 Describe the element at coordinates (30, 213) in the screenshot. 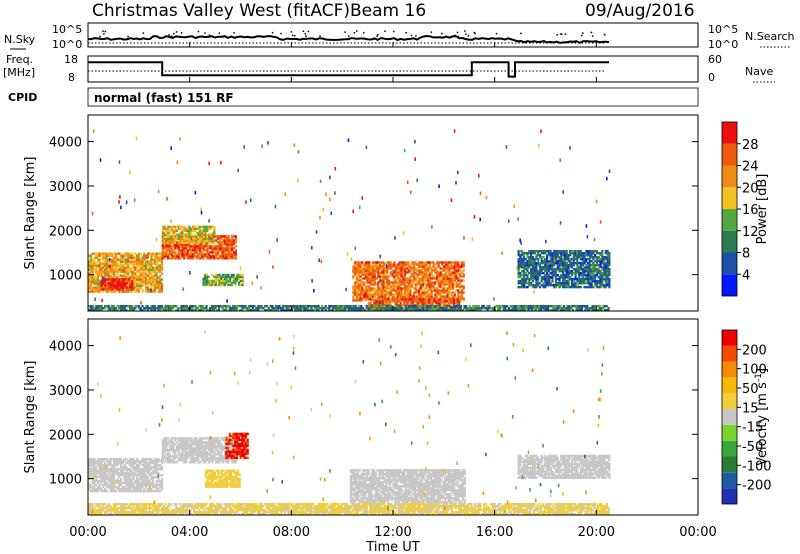

I see `power-y-axis-label: Slant Range [km]` at that location.